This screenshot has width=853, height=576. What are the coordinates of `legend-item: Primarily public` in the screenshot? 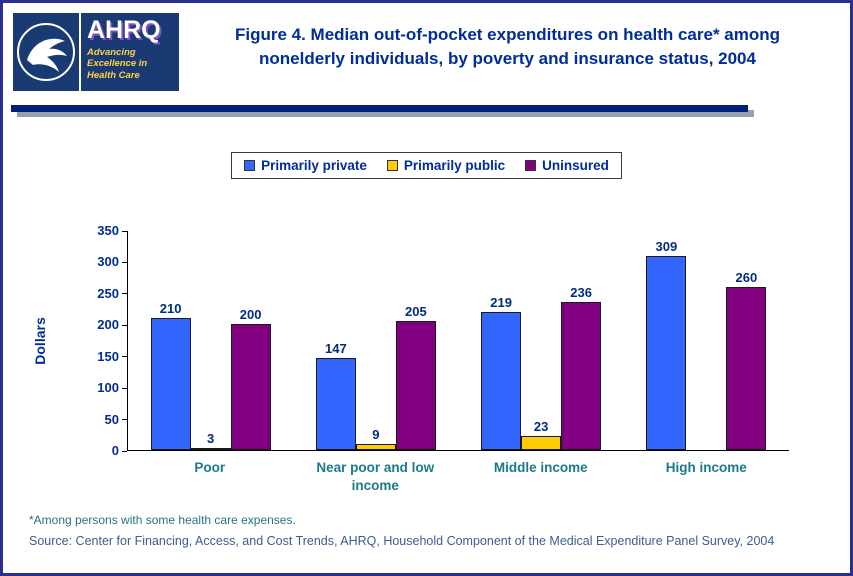 It's located at (446, 165).